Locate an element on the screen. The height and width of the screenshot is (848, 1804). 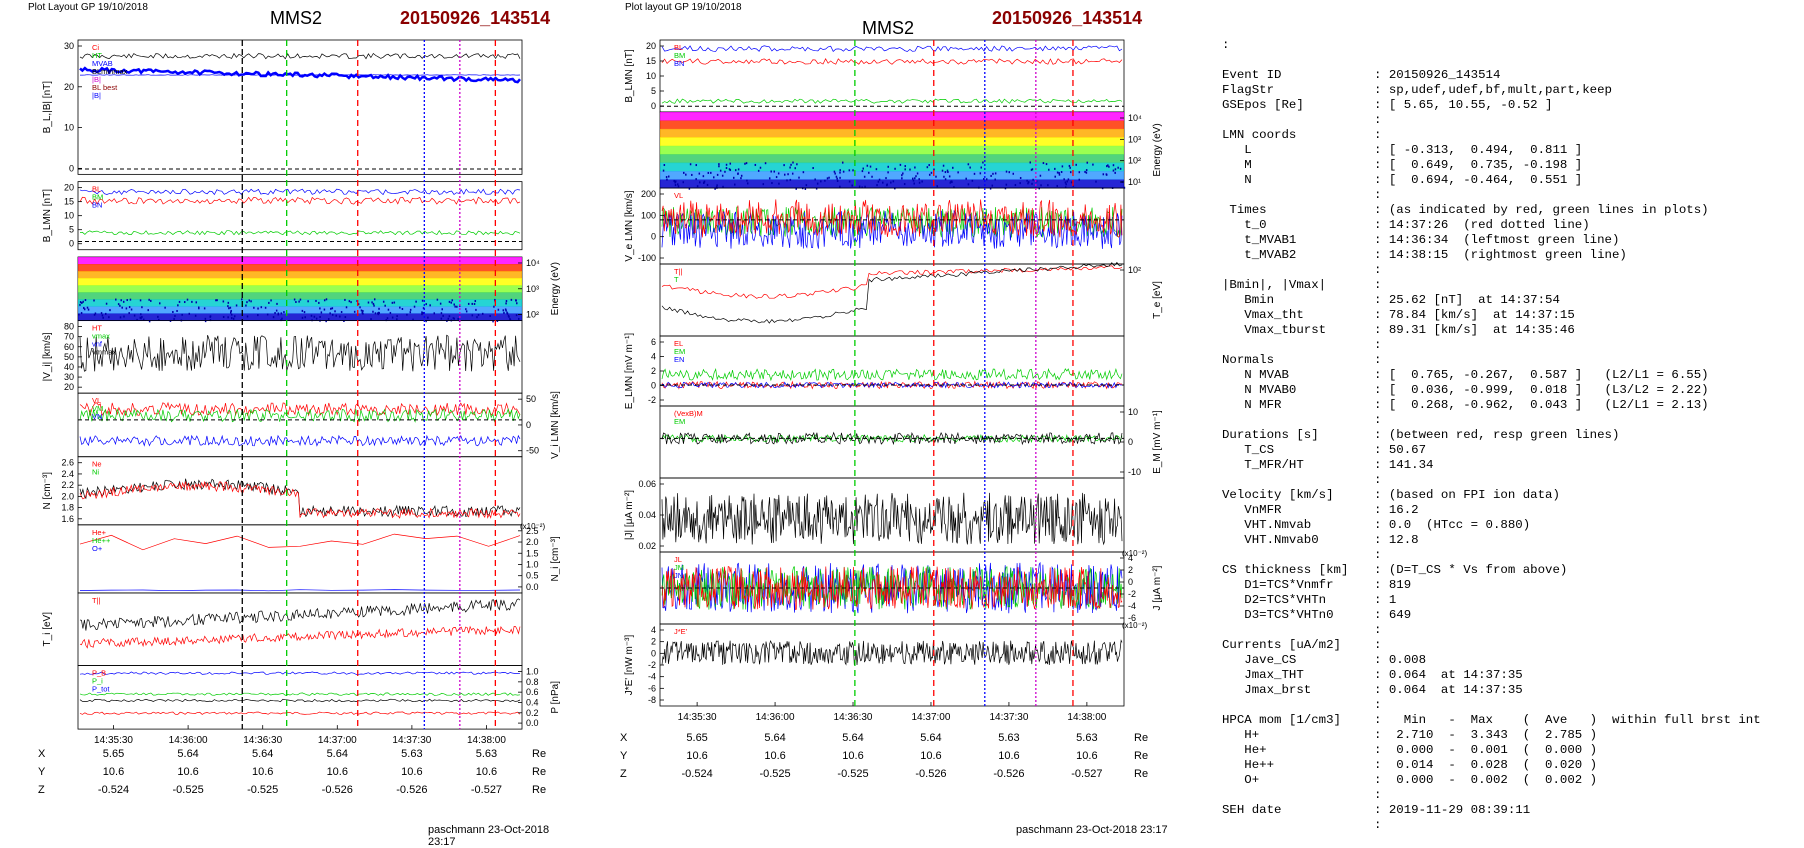
y-axis-label: V_e LMN [km/s] is located at coordinates (629, 225).